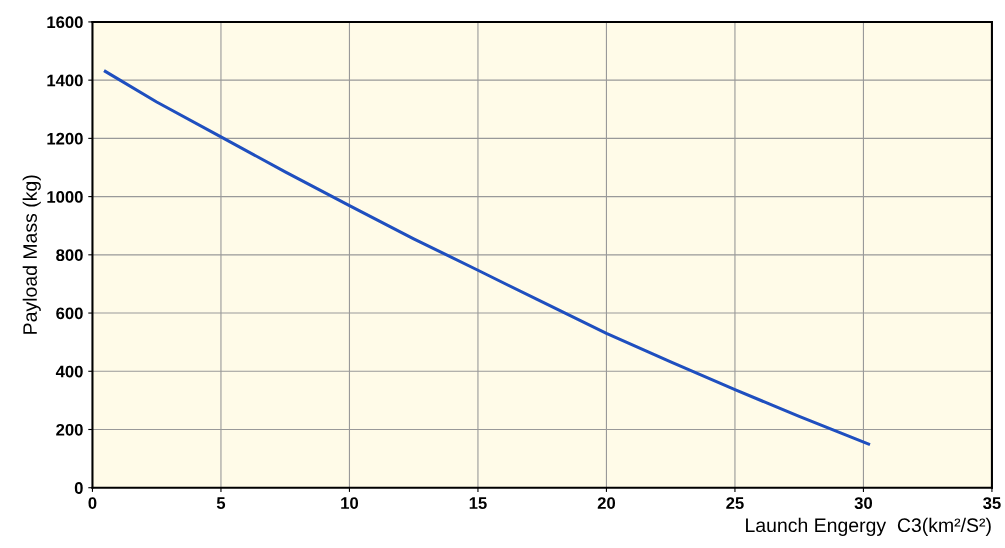  I want to click on y-tick-label: 1200, so click(65, 138).